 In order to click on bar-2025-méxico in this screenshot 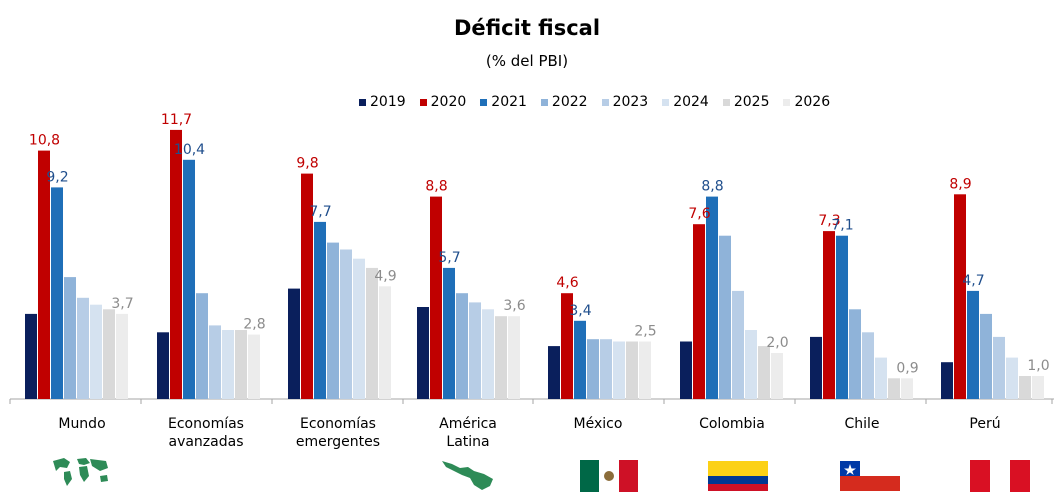, I will do `click(632, 371)`.